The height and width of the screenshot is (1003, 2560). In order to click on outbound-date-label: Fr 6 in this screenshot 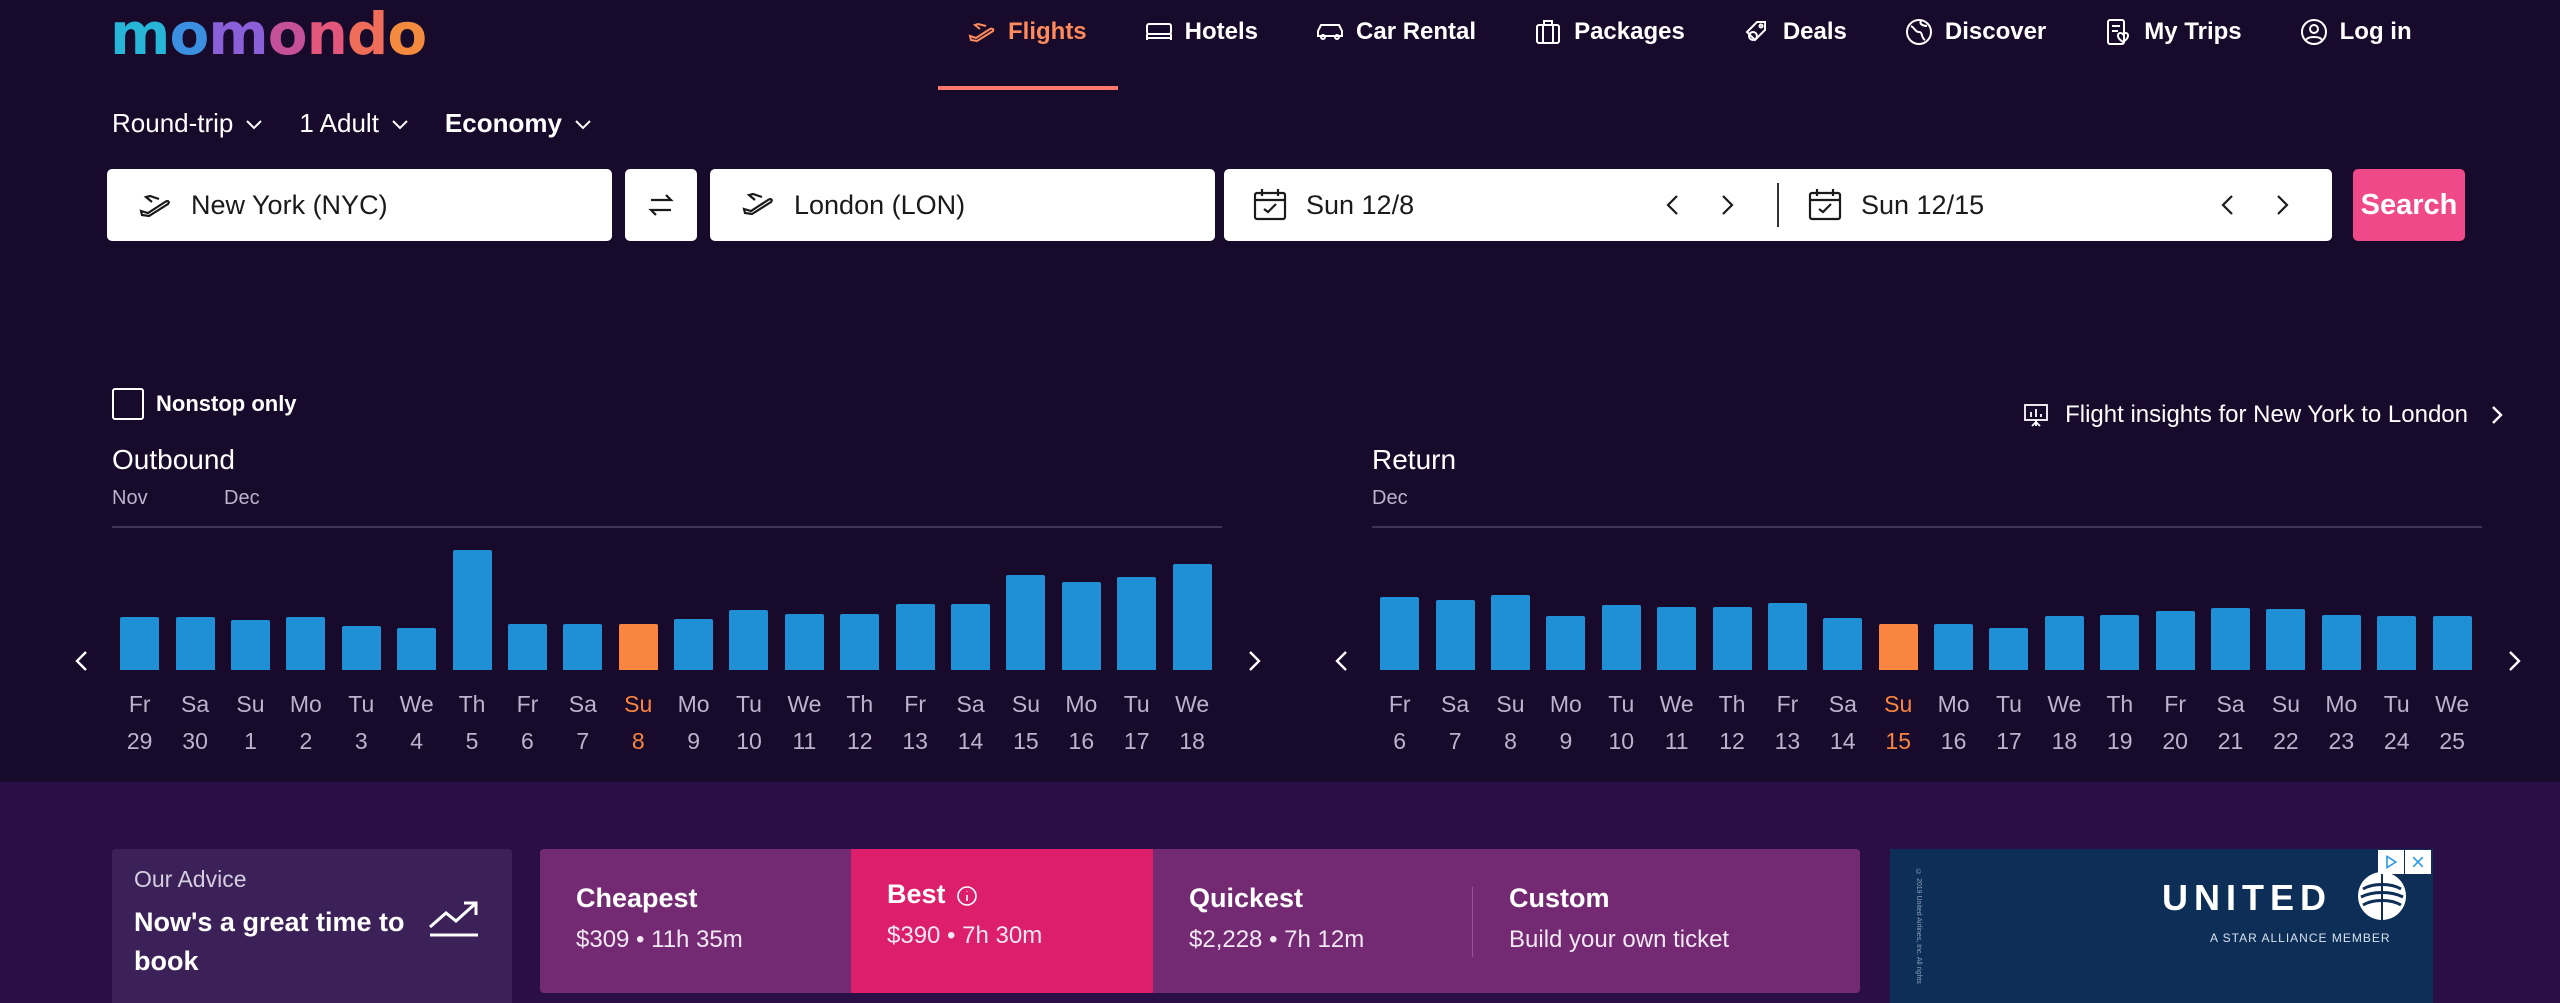, I will do `click(527, 723)`.